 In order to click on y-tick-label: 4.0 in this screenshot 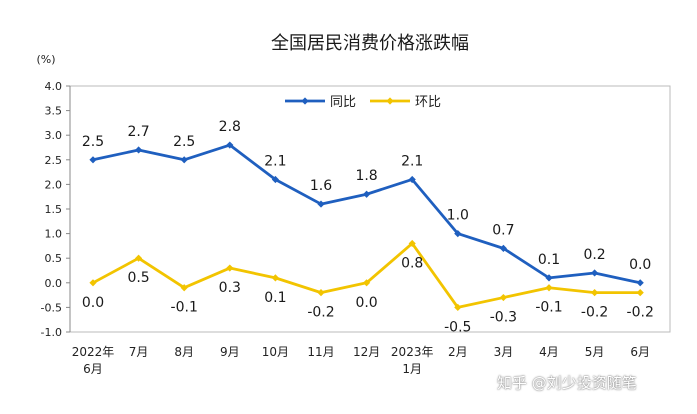, I will do `click(54, 86)`.